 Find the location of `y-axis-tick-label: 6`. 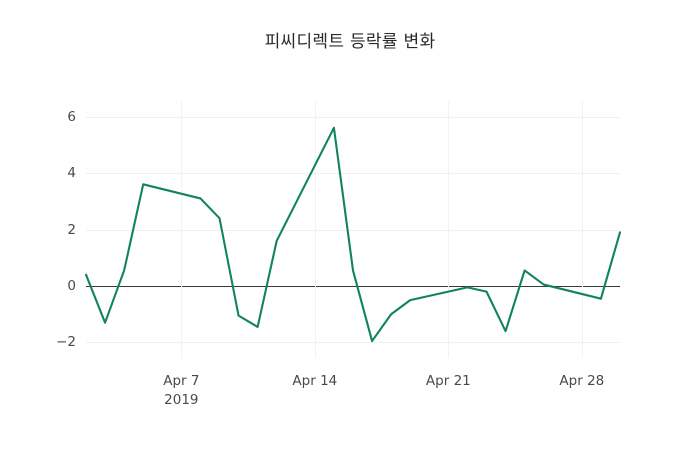

y-axis-tick-label: 6 is located at coordinates (71, 116).